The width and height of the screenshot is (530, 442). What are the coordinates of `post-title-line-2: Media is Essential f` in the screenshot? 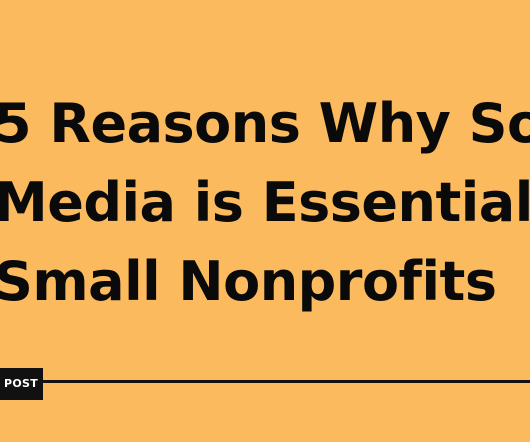 It's located at (265, 202).